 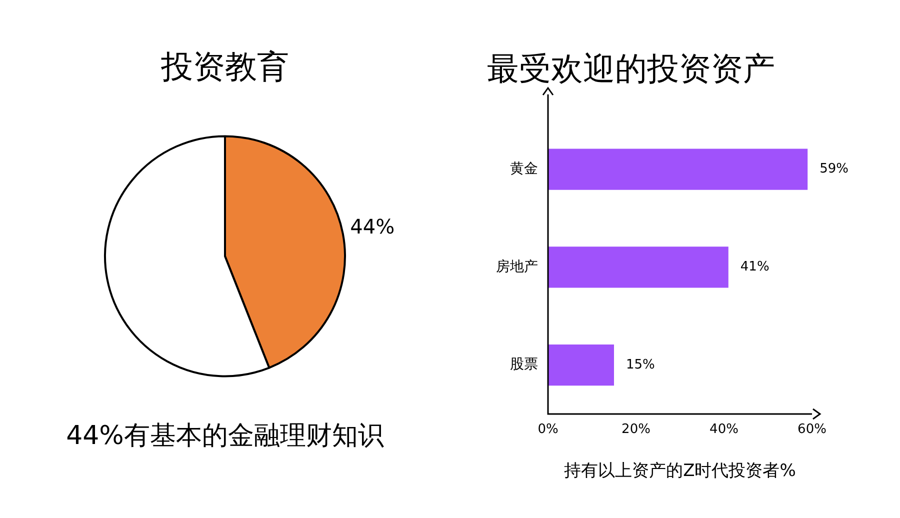 What do you see at coordinates (631, 69) in the screenshot?
I see `chart-title: 最受欢迎的投资资产` at bounding box center [631, 69].